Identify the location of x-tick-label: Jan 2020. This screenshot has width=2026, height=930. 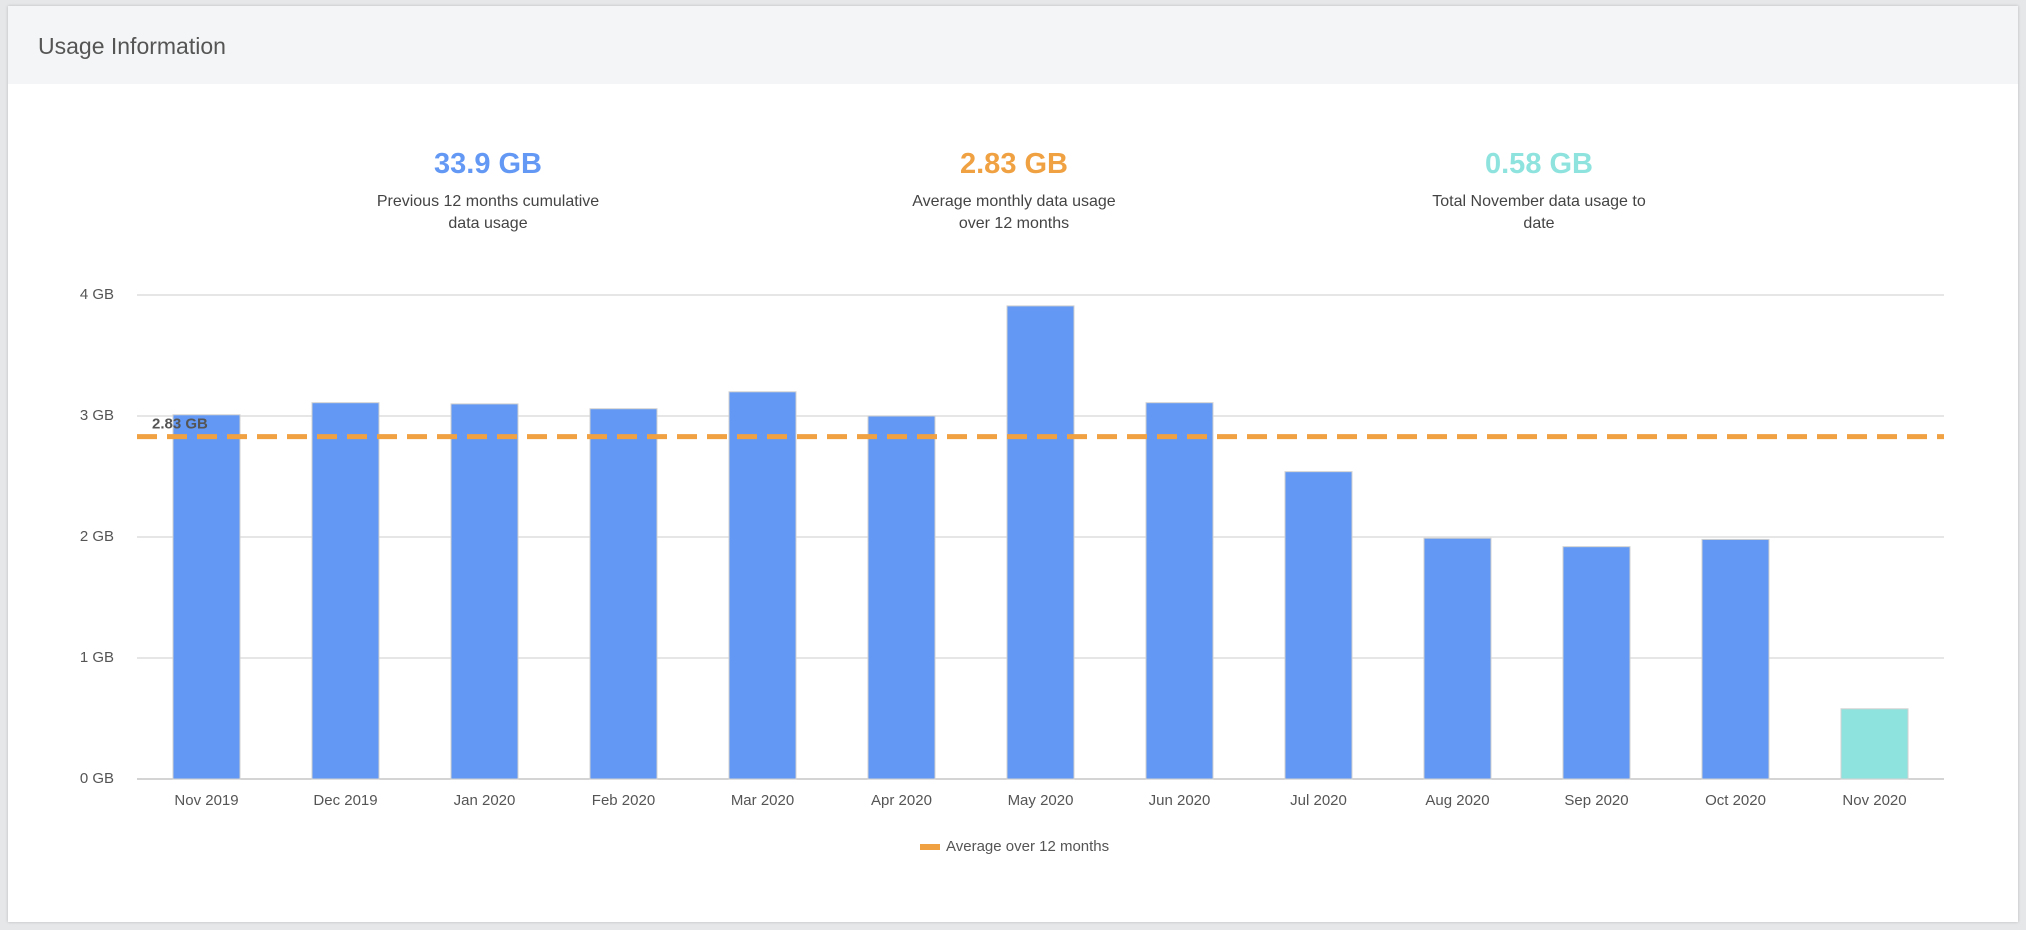
(485, 800).